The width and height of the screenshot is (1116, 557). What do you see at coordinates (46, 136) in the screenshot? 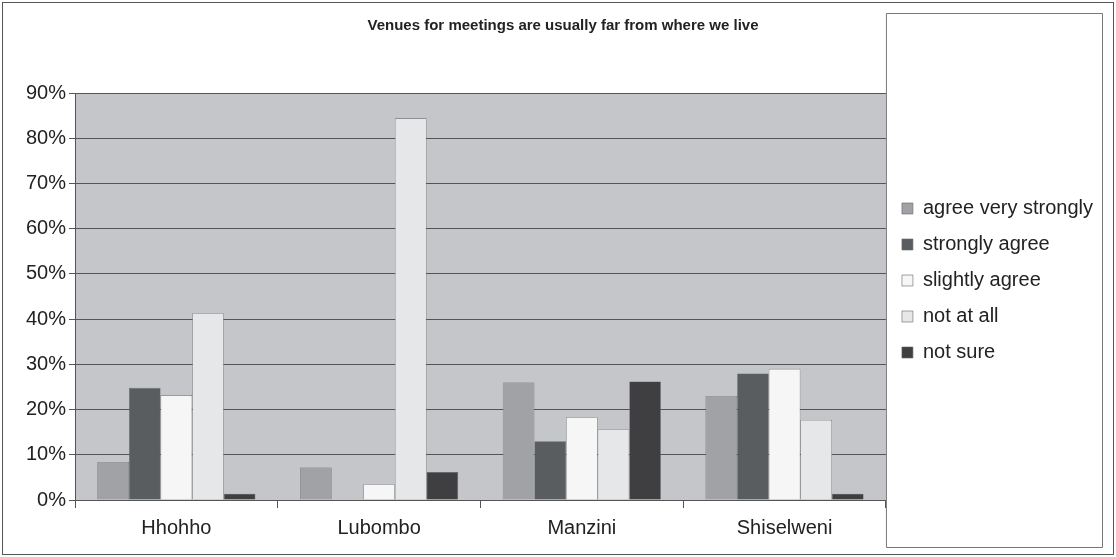
I see `y-tick-label: 80%` at bounding box center [46, 136].